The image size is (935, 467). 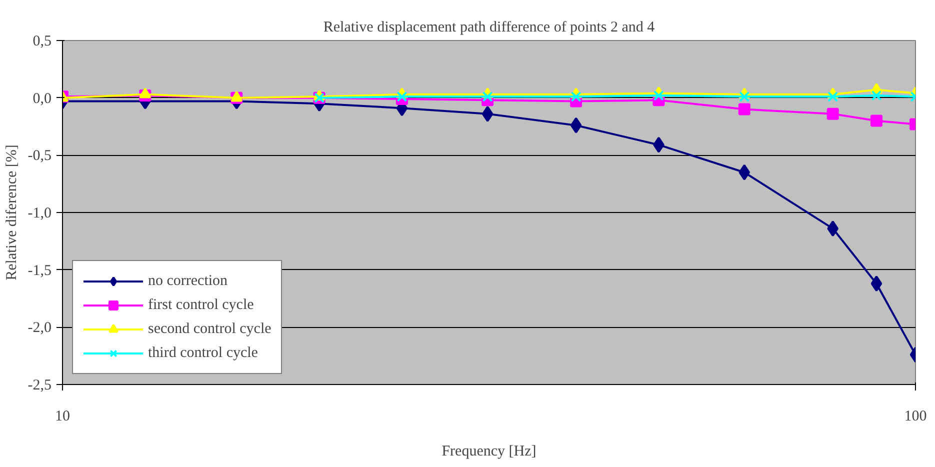 What do you see at coordinates (62, 416) in the screenshot?
I see `x-tick-label: 10` at bounding box center [62, 416].